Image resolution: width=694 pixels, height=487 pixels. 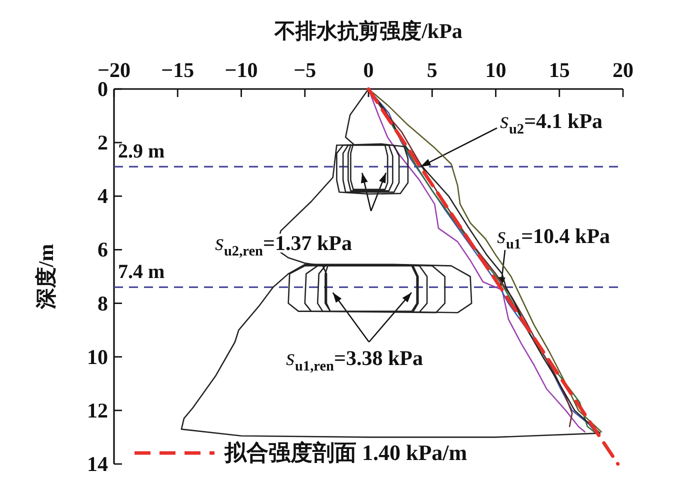 What do you see at coordinates (103, 142) in the screenshot?
I see `y-tick-label: 2` at bounding box center [103, 142].